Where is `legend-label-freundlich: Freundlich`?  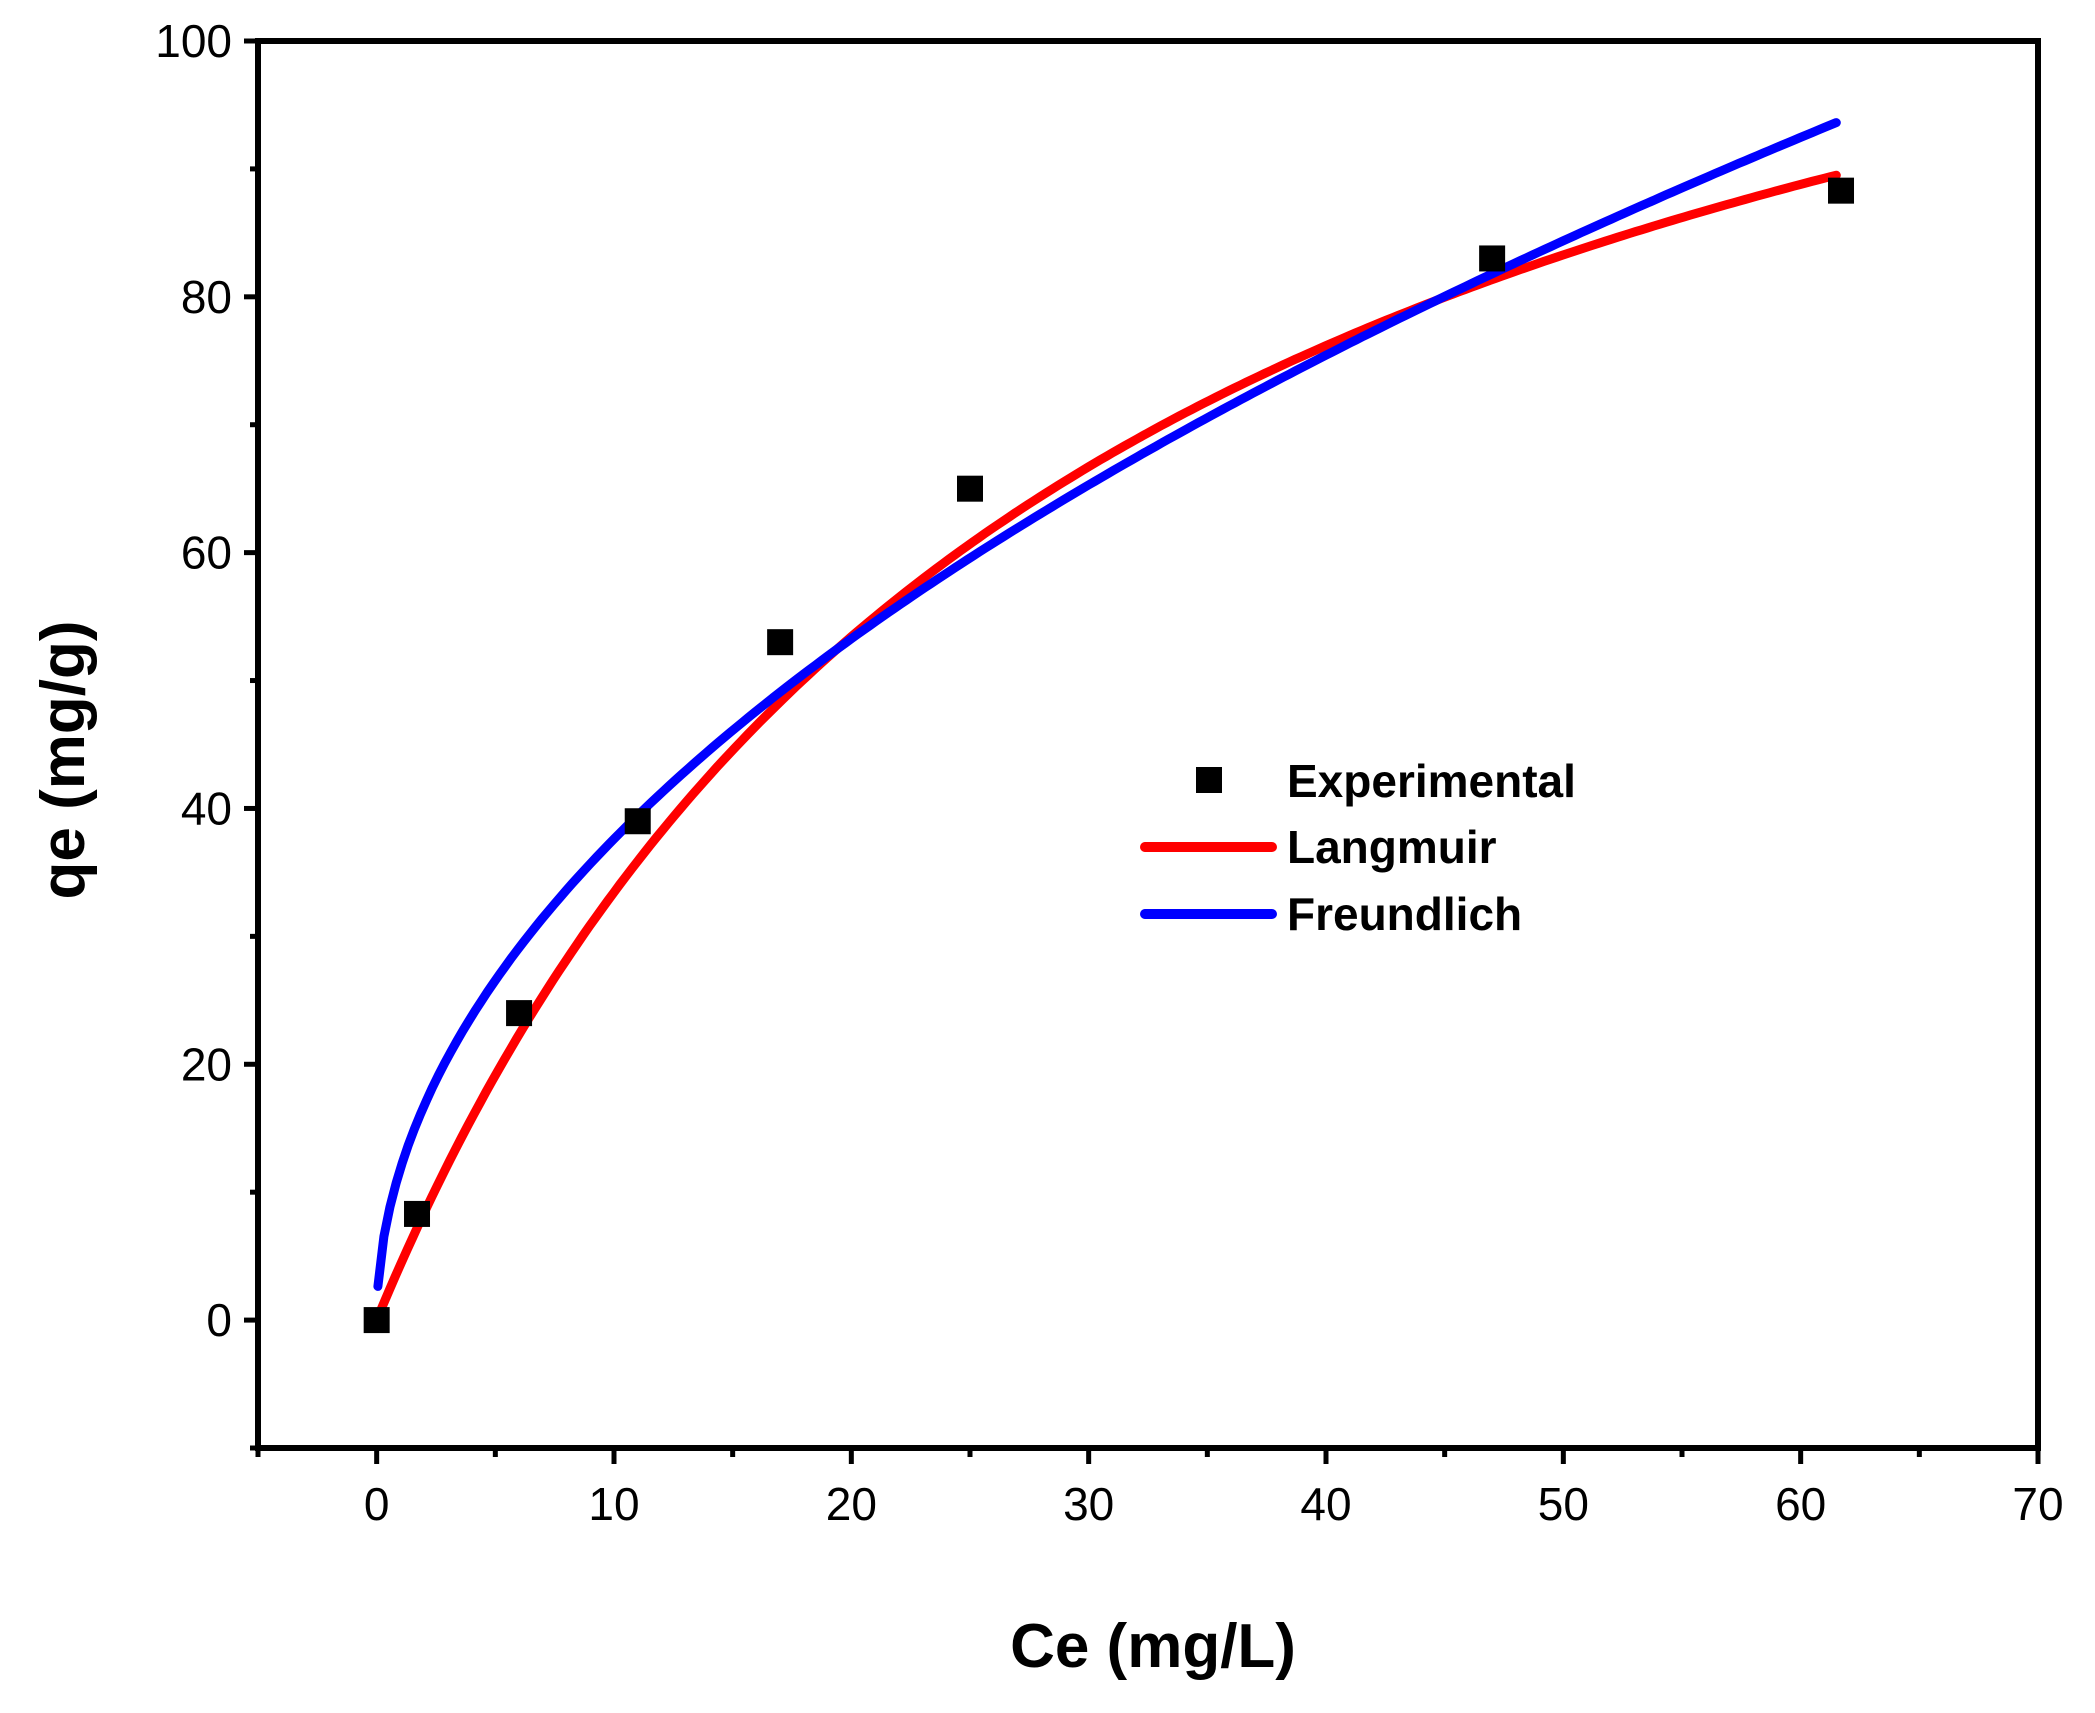
legend-label-freundlich: Freundlich is located at coordinates (1404, 914).